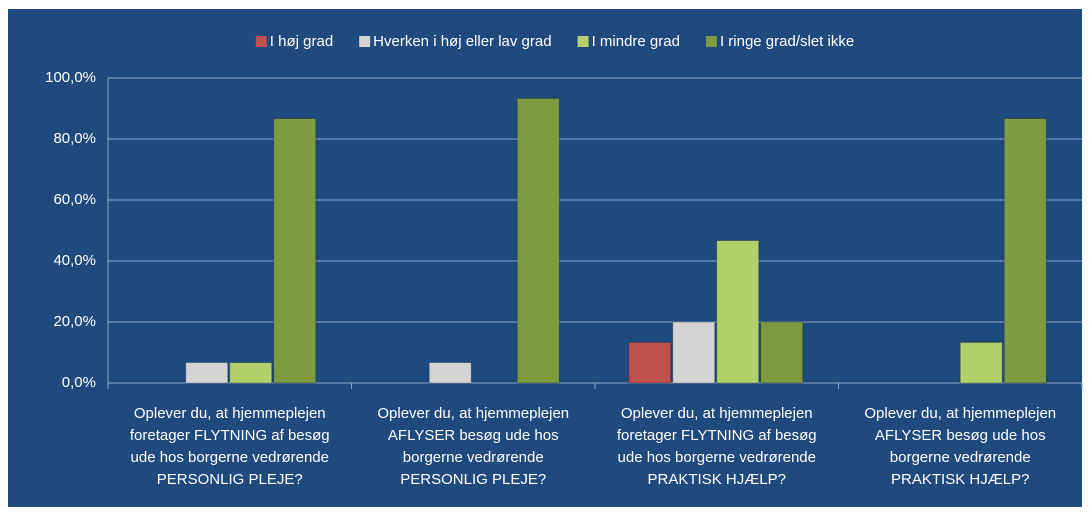 The width and height of the screenshot is (1091, 512). I want to click on legend-label: I ringe grad/slet ikke, so click(787, 41).